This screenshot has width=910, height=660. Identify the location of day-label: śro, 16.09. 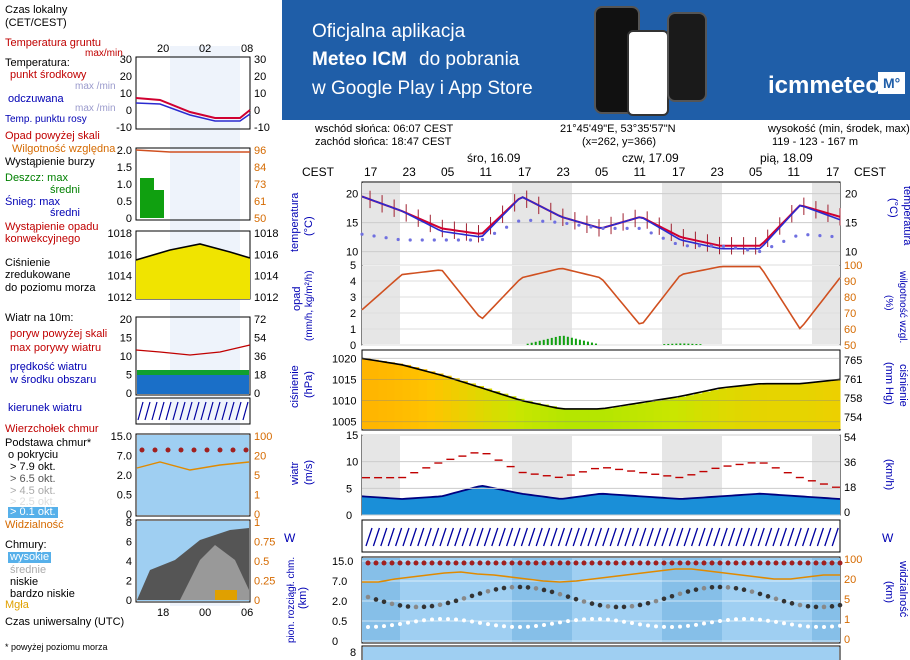
(494, 158).